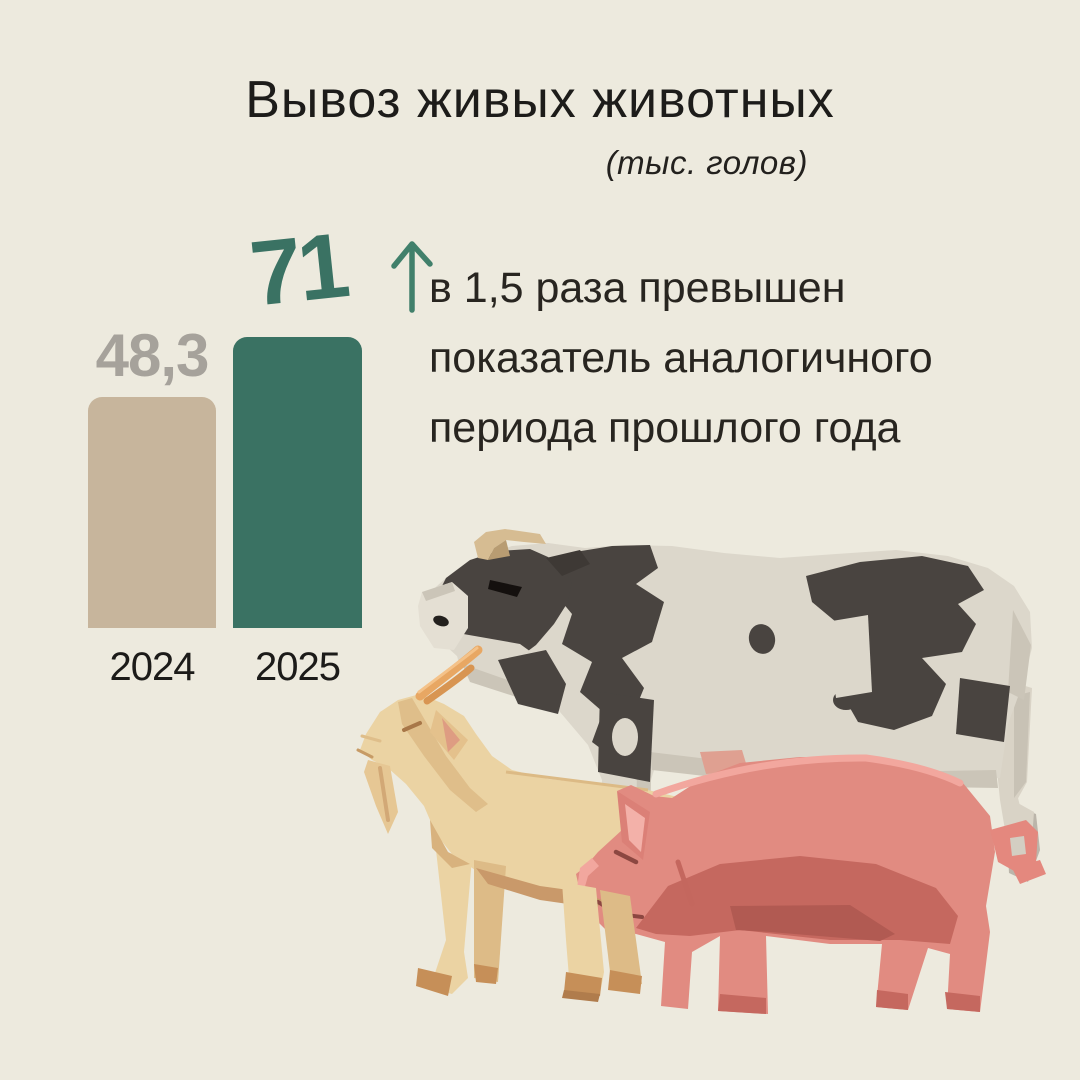 The height and width of the screenshot is (1080, 1080). I want to click on annotation-line-2: показатель аналогичного, so click(681, 358).